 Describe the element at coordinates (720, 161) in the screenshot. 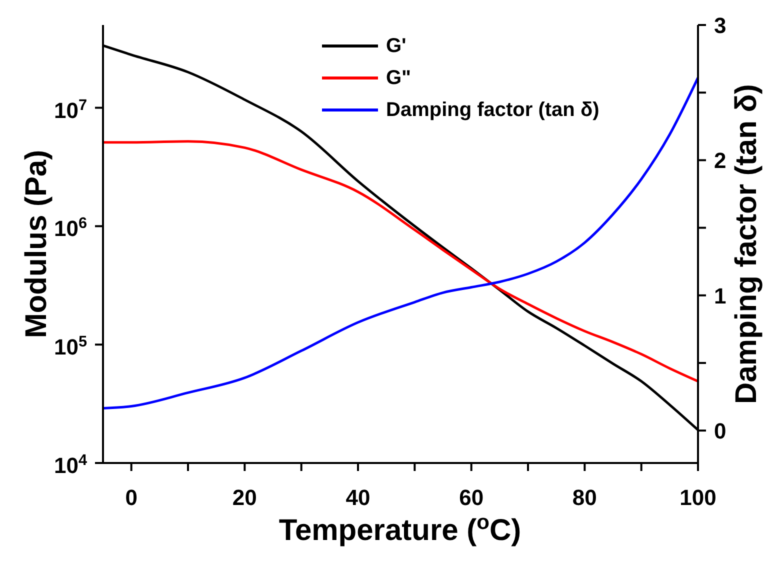

I see `y2-tick-label: 2` at that location.